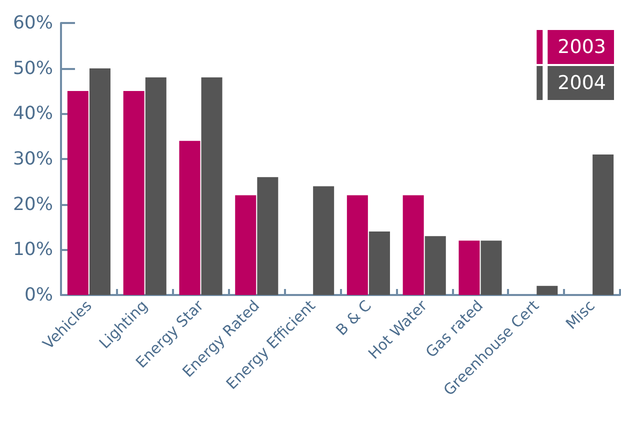 This screenshot has width=621, height=421. I want to click on y-tick-label: 60%, so click(32, 23).